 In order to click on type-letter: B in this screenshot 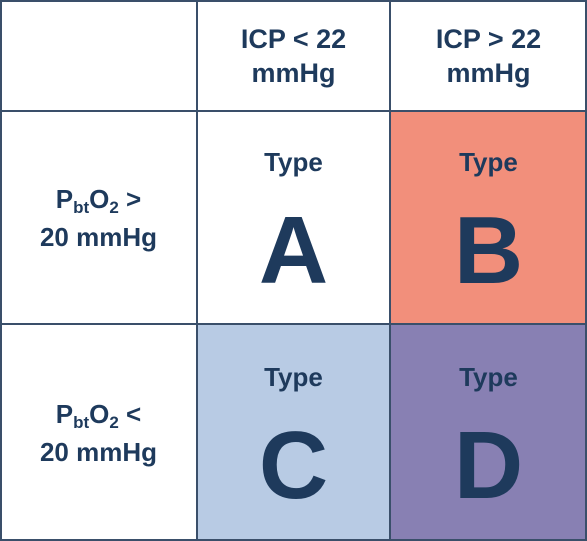, I will do `click(488, 250)`.